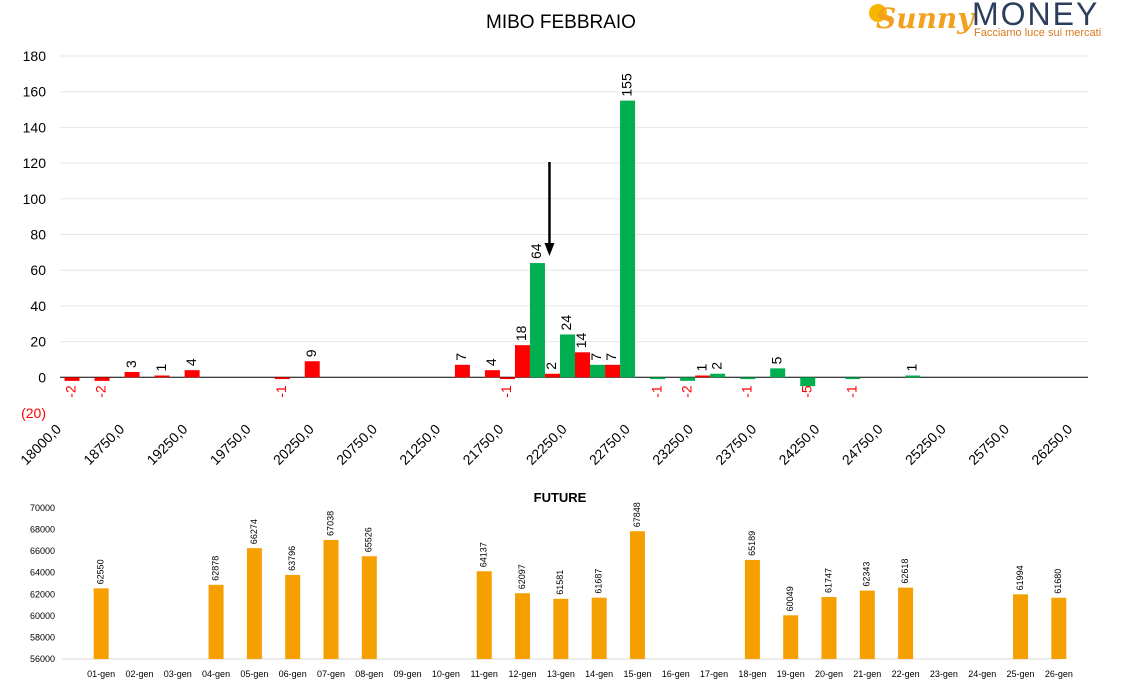 This screenshot has width=1121, height=683. Describe the element at coordinates (1020, 577) in the screenshot. I see `future-data-label: 61994` at that location.